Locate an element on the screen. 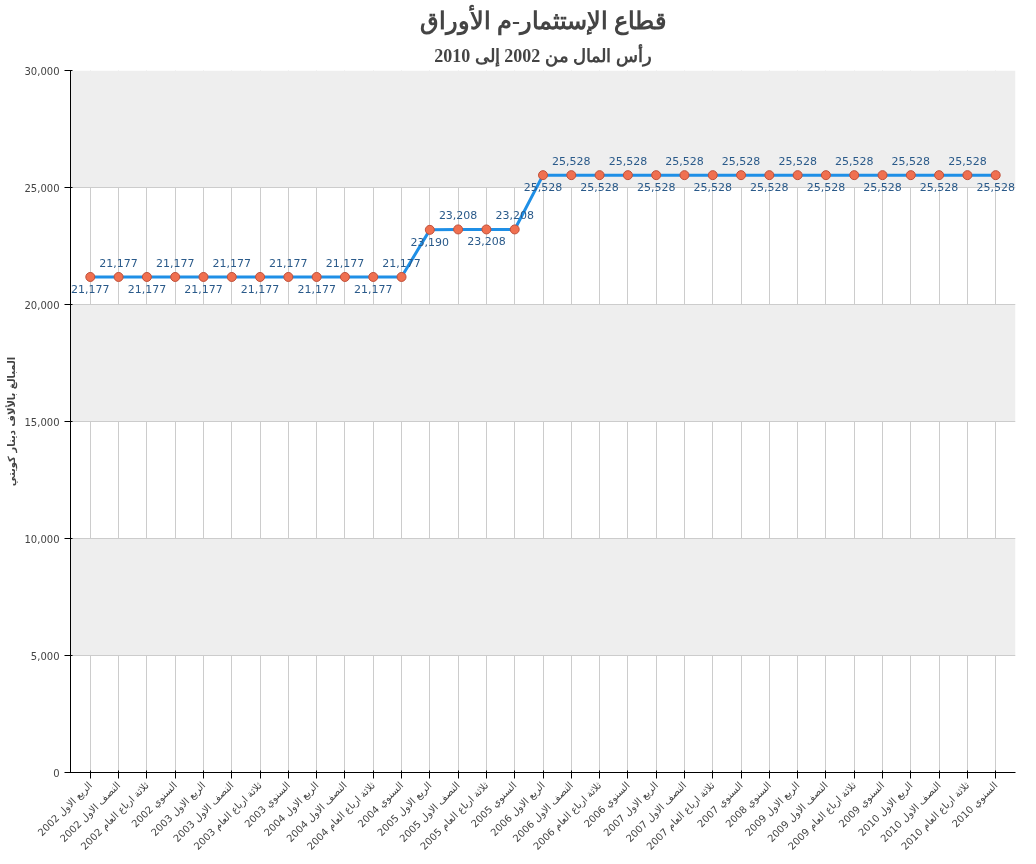 The width and height of the screenshot is (1036, 864). chart-subtitle: رأس المال من 2002 إلى 2010 is located at coordinates (543, 55).